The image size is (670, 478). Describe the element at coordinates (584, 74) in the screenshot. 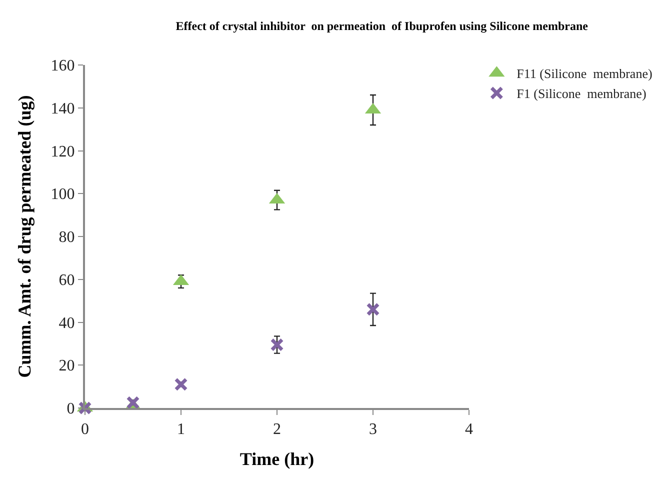

I see `legend-label: F11 (Silicone membrane)` at that location.